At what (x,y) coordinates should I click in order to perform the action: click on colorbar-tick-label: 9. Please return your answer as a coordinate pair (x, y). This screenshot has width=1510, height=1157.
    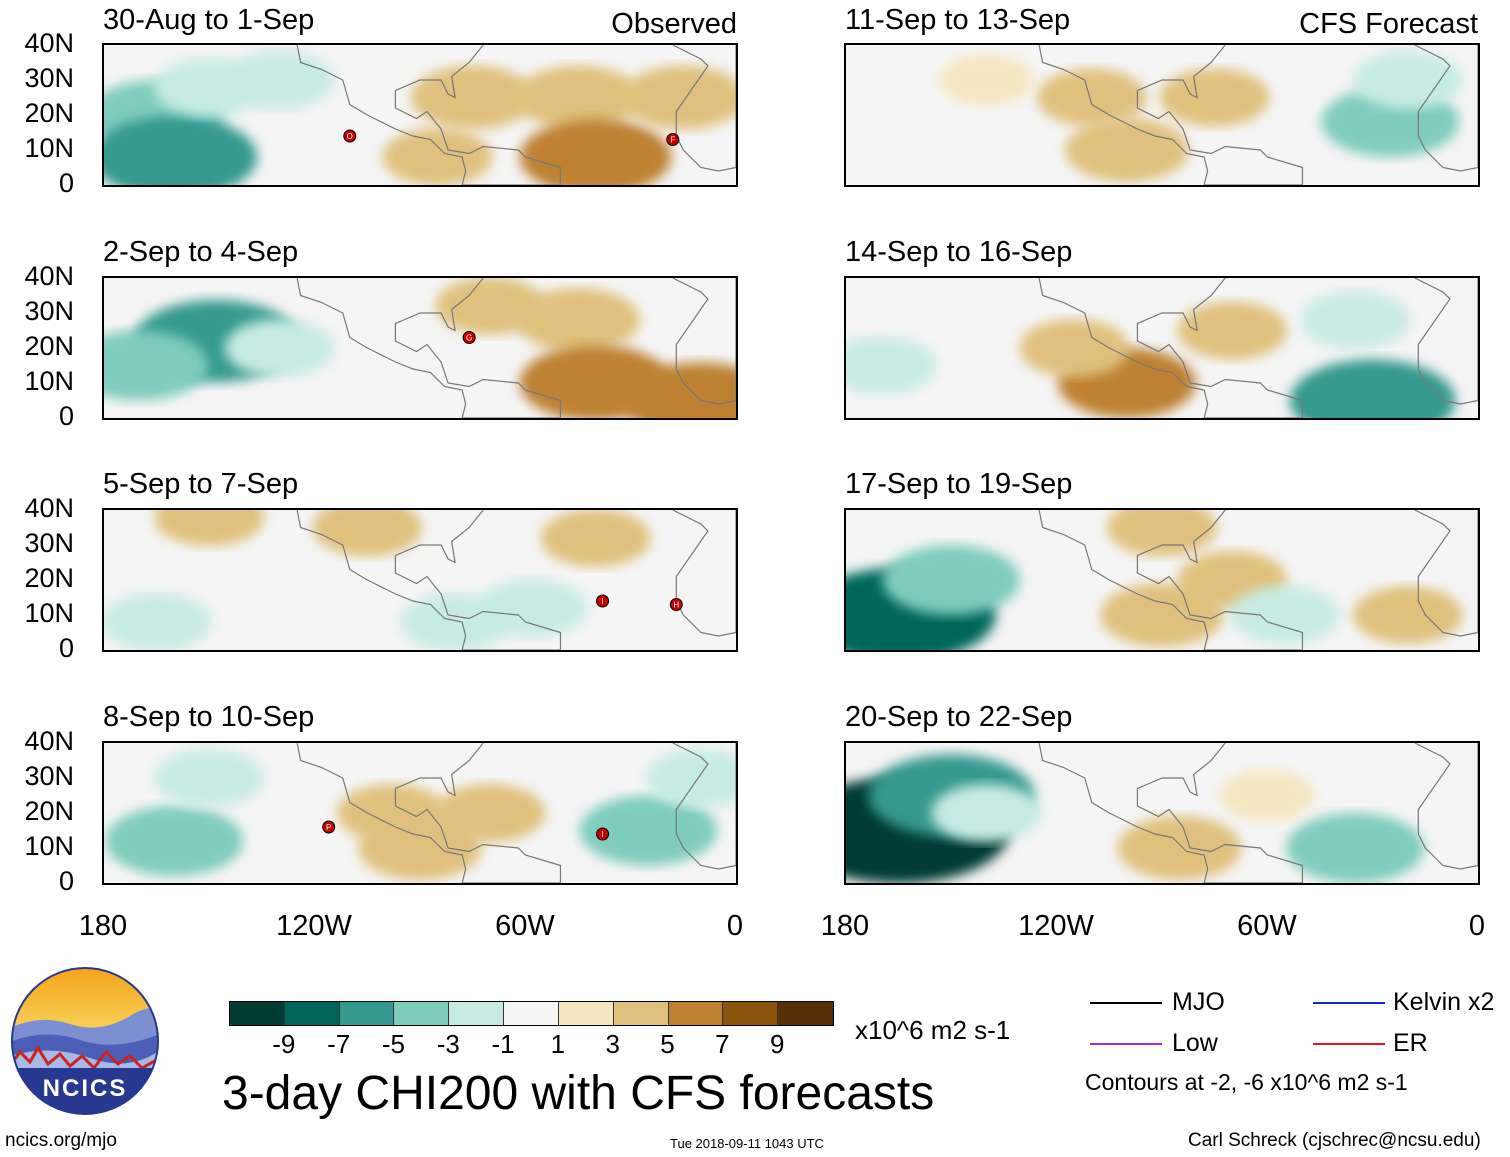
    Looking at the image, I should click on (777, 1044).